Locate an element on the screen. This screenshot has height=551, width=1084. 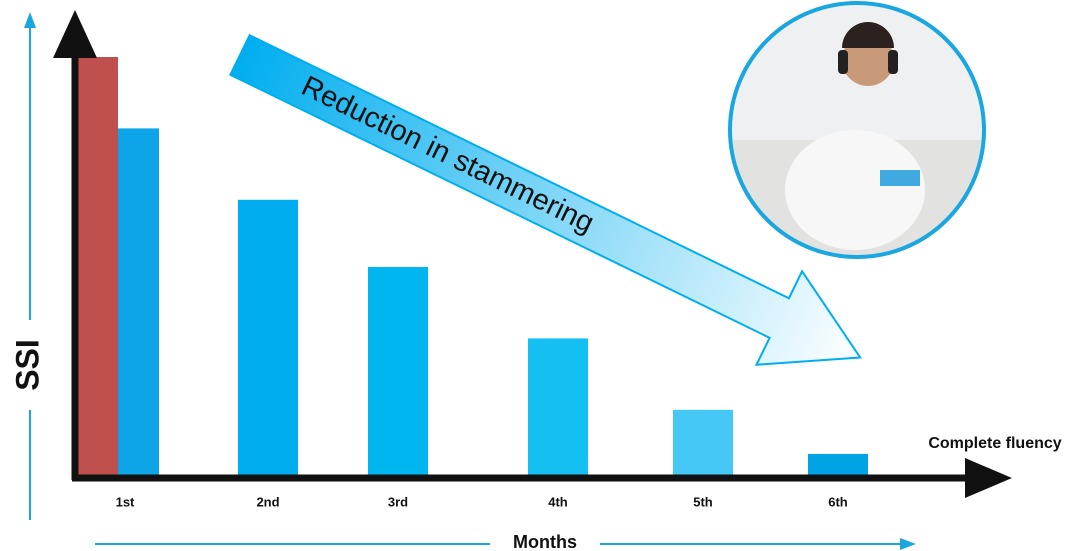
photo is located at coordinates (857, 130).